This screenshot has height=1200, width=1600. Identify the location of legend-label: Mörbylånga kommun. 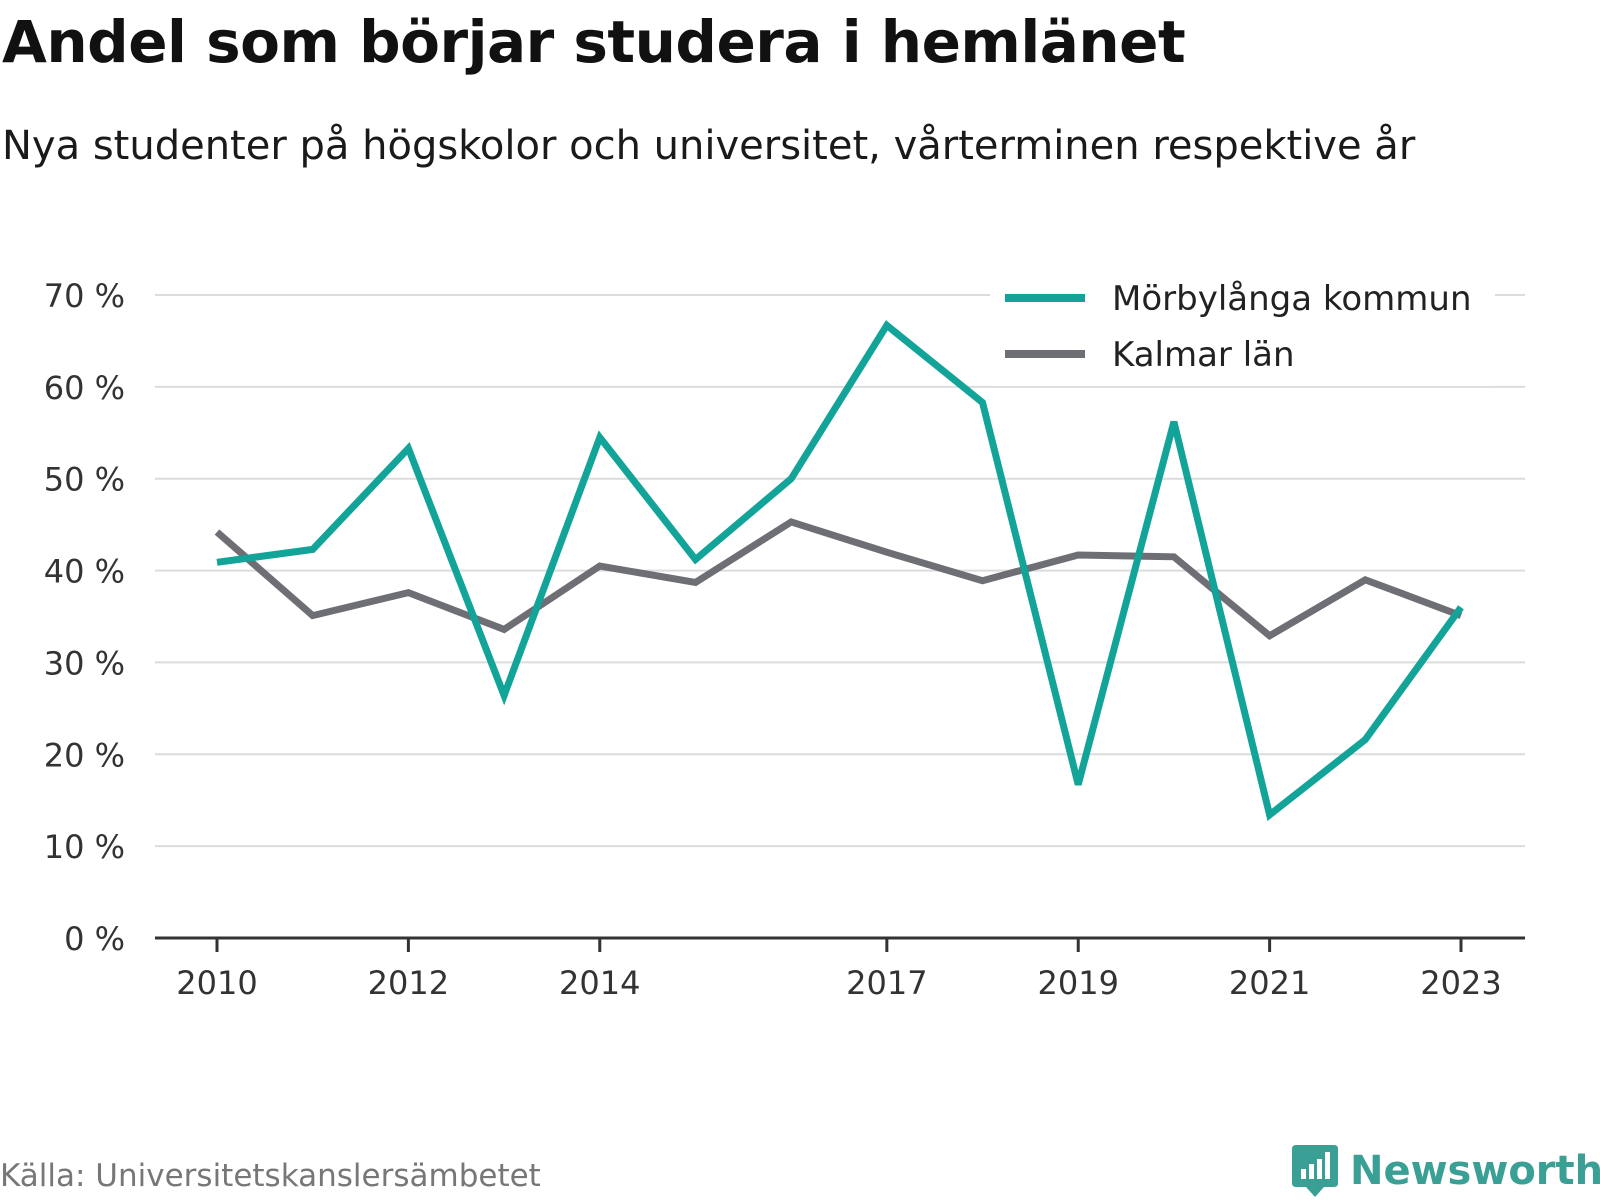
(1292, 299).